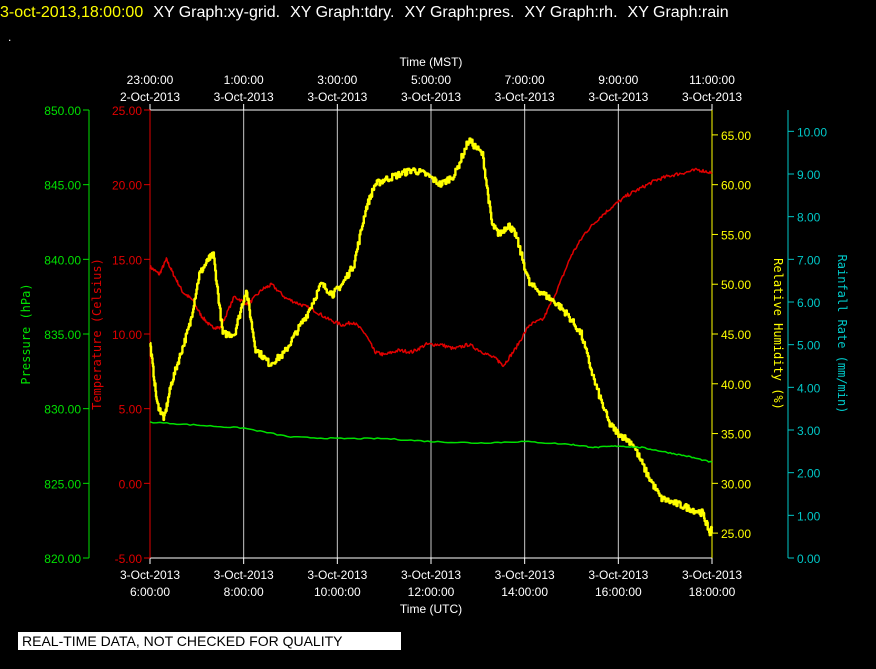  I want to click on quality-warning: REAL-TIME DATA, NOT CHECKED FOR QUALITY, so click(209, 641).